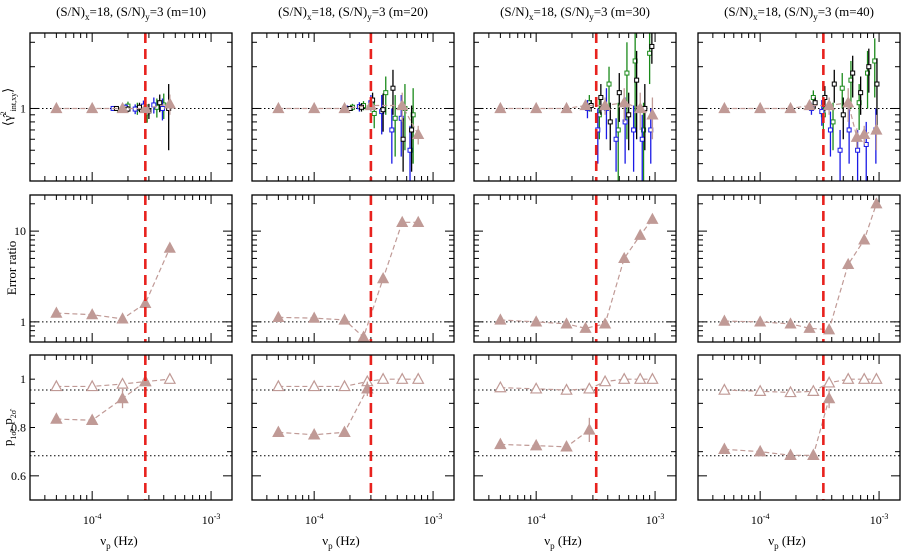  Describe the element at coordinates (771, 540) in the screenshot. I see `xlabel-base: ν` at that location.